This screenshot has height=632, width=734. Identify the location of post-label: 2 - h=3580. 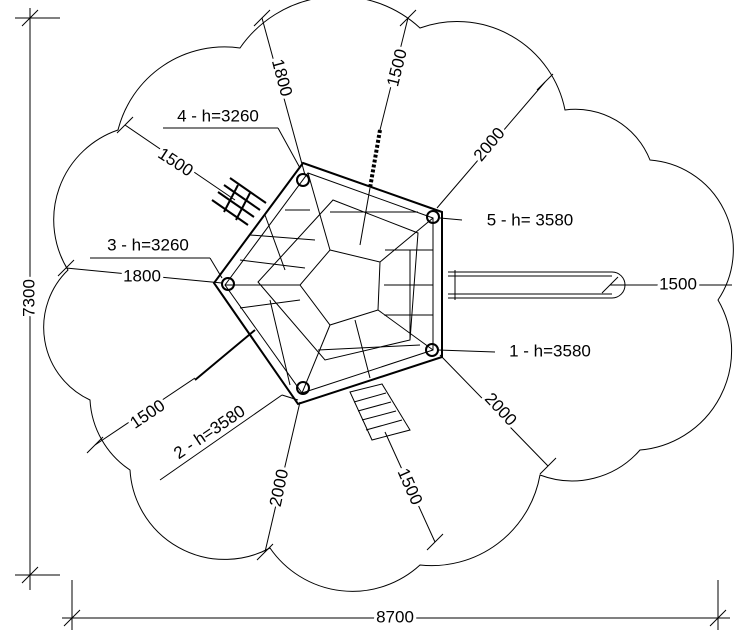
(209, 431).